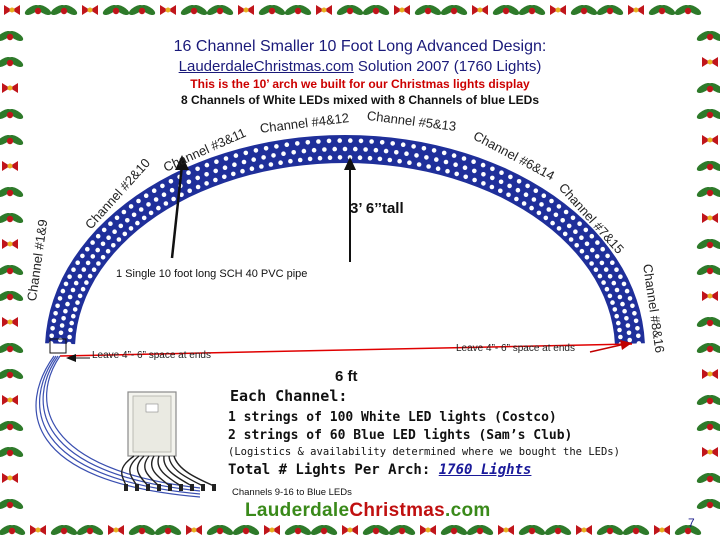 Image resolution: width=720 pixels, height=540 pixels. Describe the element at coordinates (350, 163) in the screenshot. I see `center-arrow-head` at that location.